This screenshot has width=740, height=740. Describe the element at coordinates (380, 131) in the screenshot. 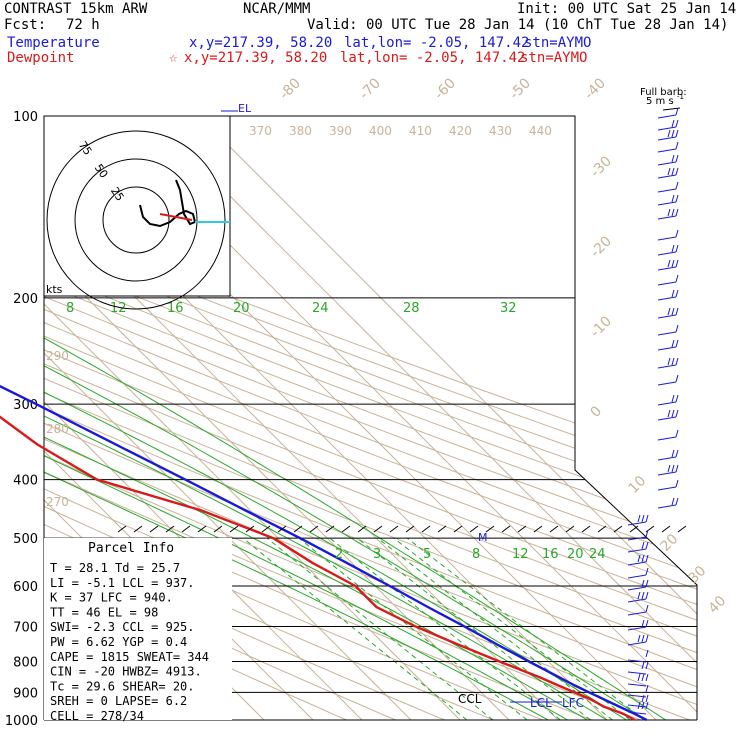

I see `dry-adiabat-label: 400` at that location.